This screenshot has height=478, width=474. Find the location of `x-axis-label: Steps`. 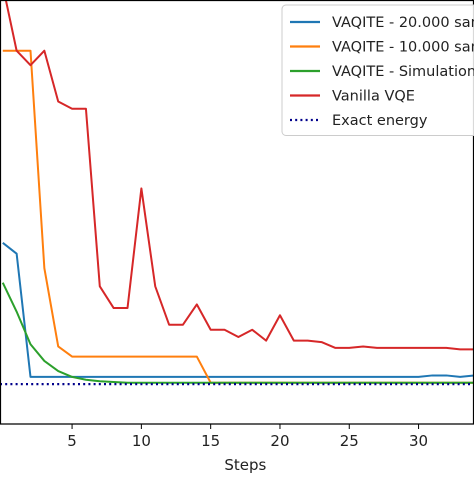

x-axis-label: Steps is located at coordinates (245, 465).